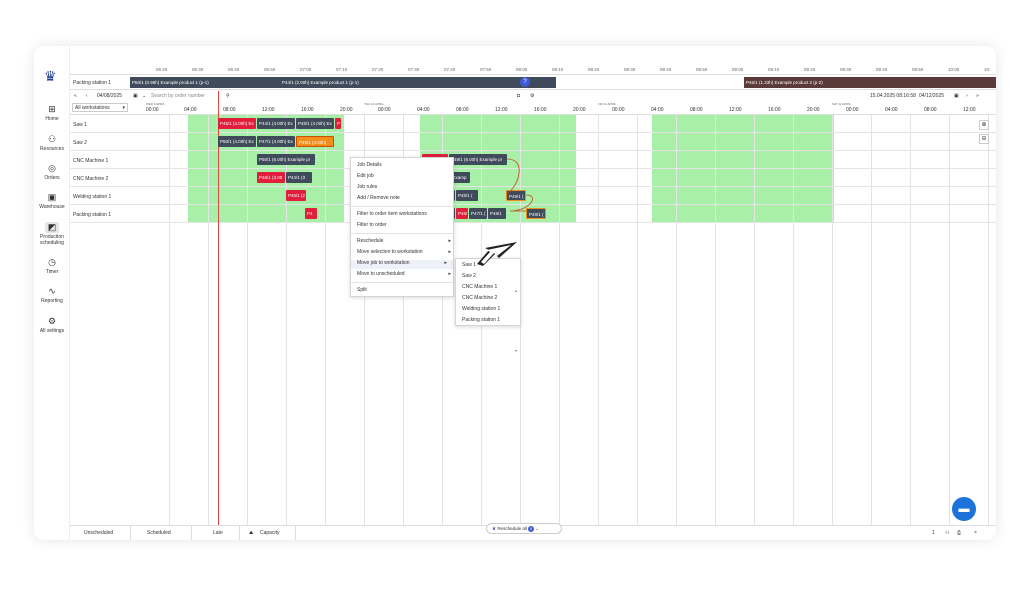 This screenshot has width=1024, height=589. I want to click on menu-item-split: Split, so click(362, 290).